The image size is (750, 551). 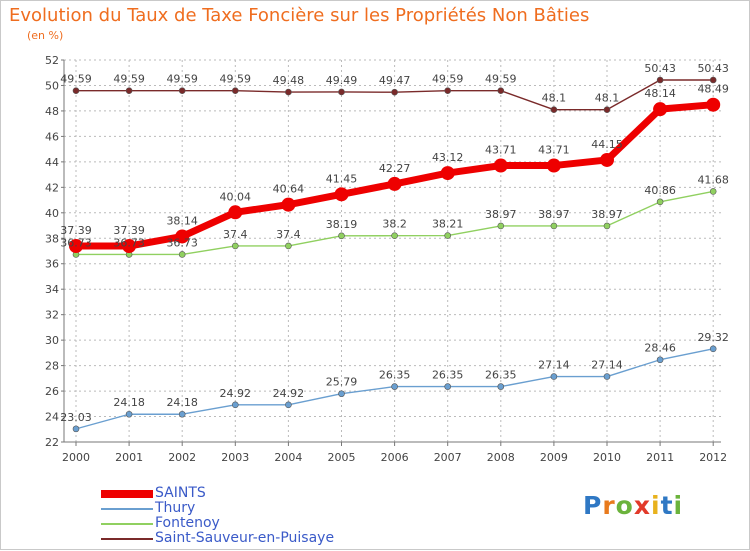 What do you see at coordinates (289, 189) in the screenshot?
I see `data-label-saints: 40.64` at bounding box center [289, 189].